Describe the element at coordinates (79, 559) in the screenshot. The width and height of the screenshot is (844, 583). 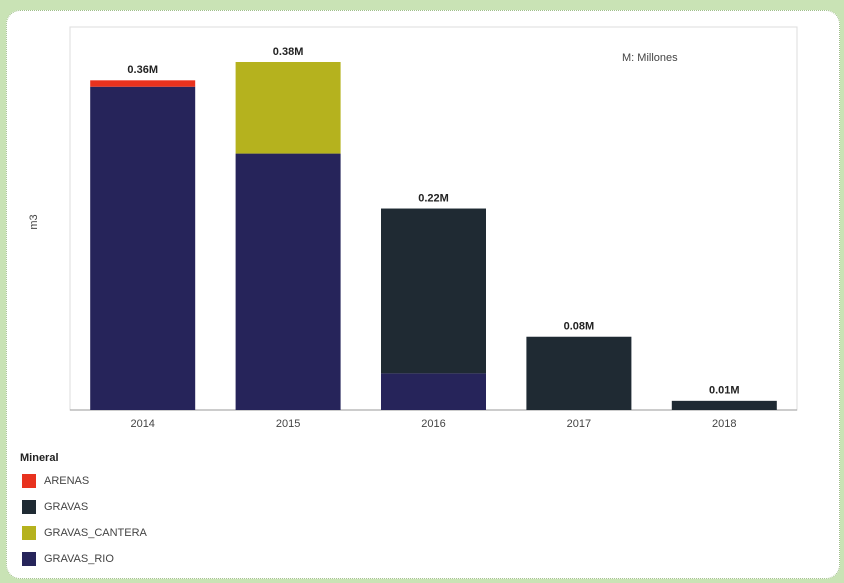
I see `legend-label: GRAVAS_RIO` at that location.